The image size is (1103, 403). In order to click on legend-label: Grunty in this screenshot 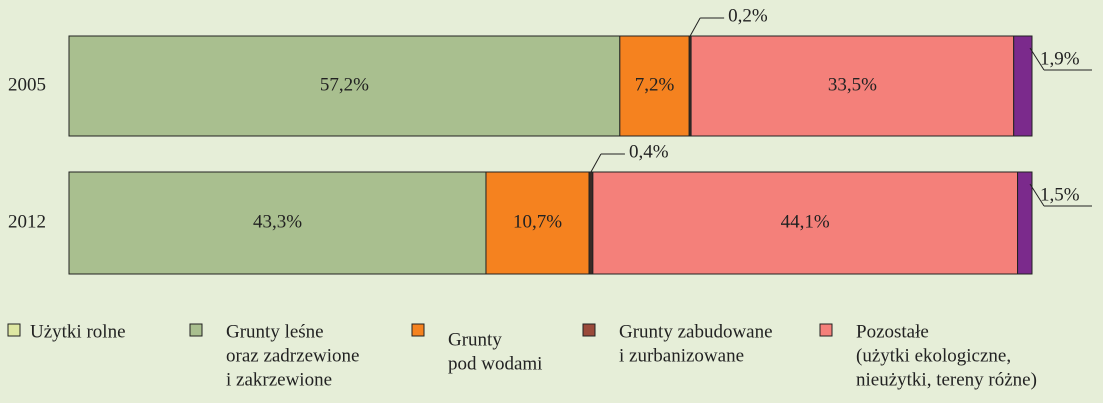, I will do `click(475, 339)`.